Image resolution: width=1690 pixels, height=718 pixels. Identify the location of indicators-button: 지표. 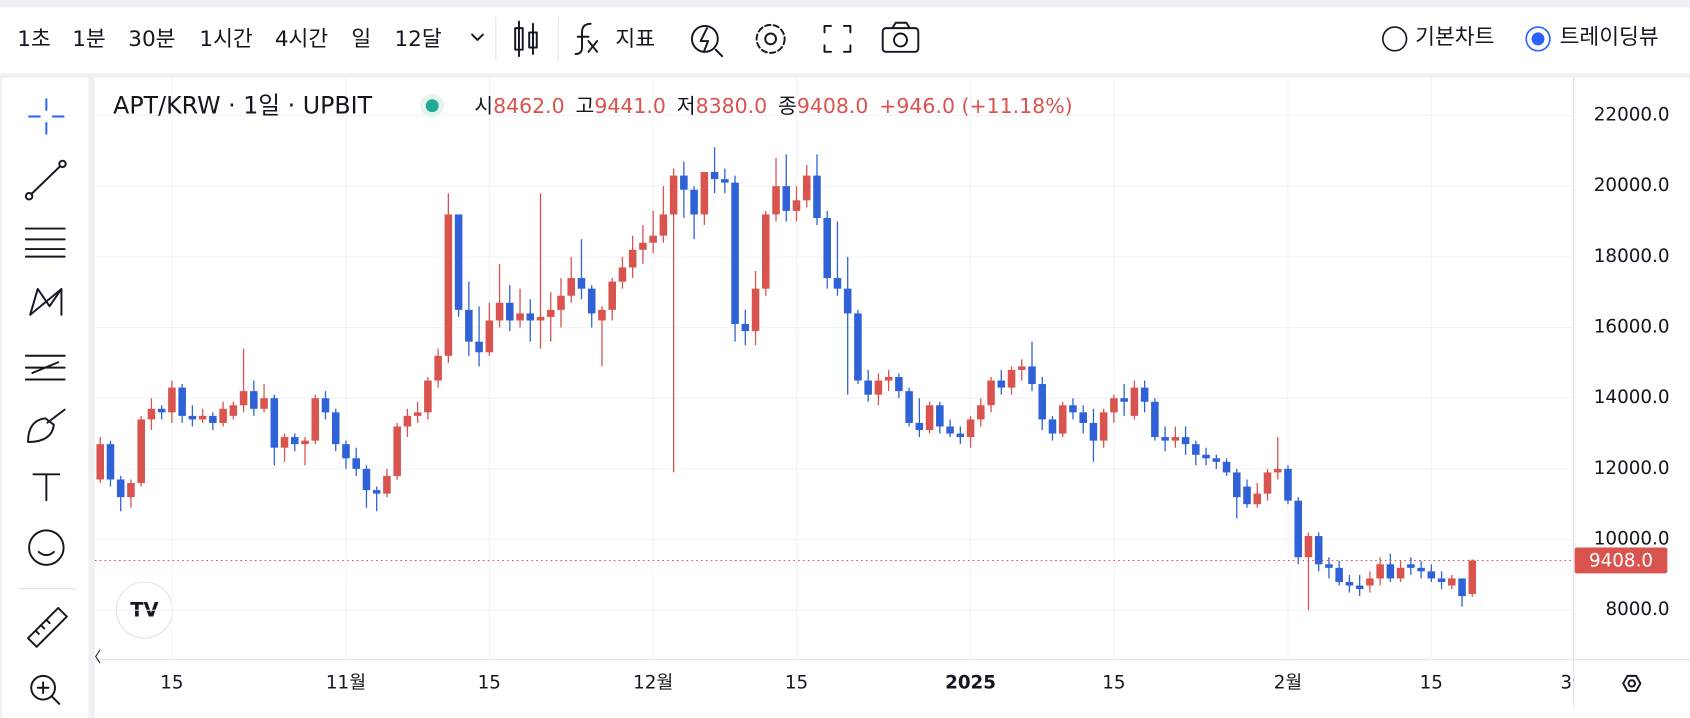
(635, 39).